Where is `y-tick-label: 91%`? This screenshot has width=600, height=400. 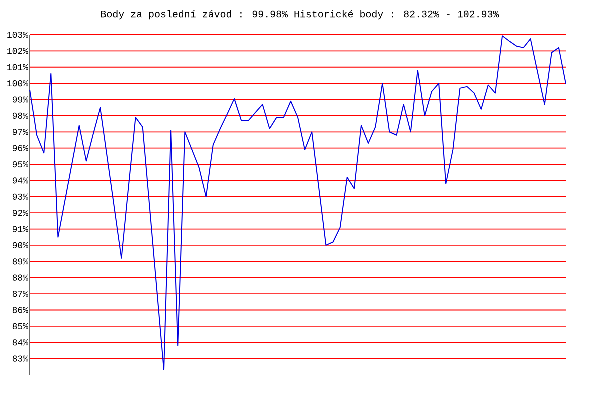 y-tick-label: 91% is located at coordinates (20, 229).